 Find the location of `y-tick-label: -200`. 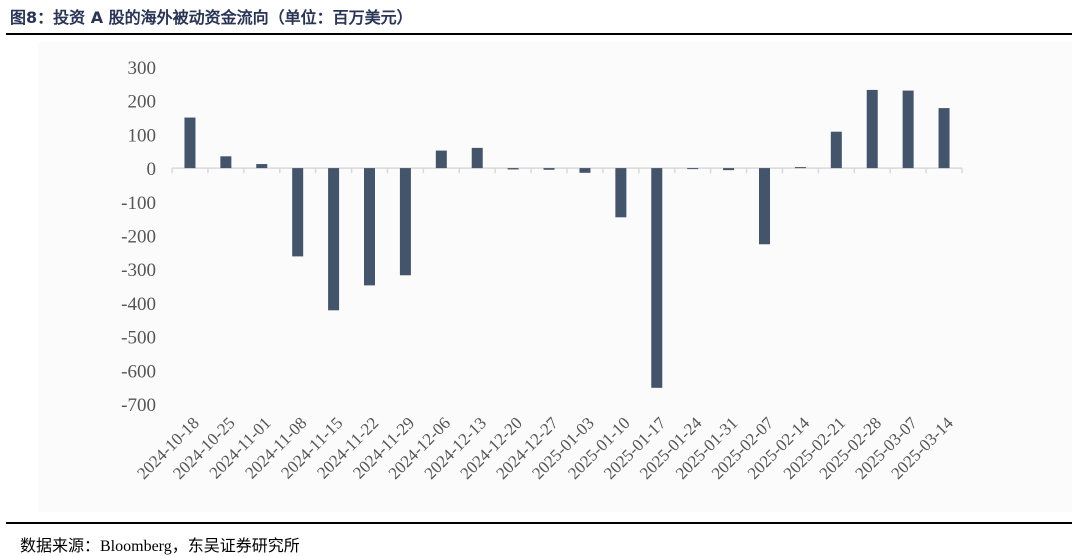

y-tick-label: -200 is located at coordinates (138, 237).